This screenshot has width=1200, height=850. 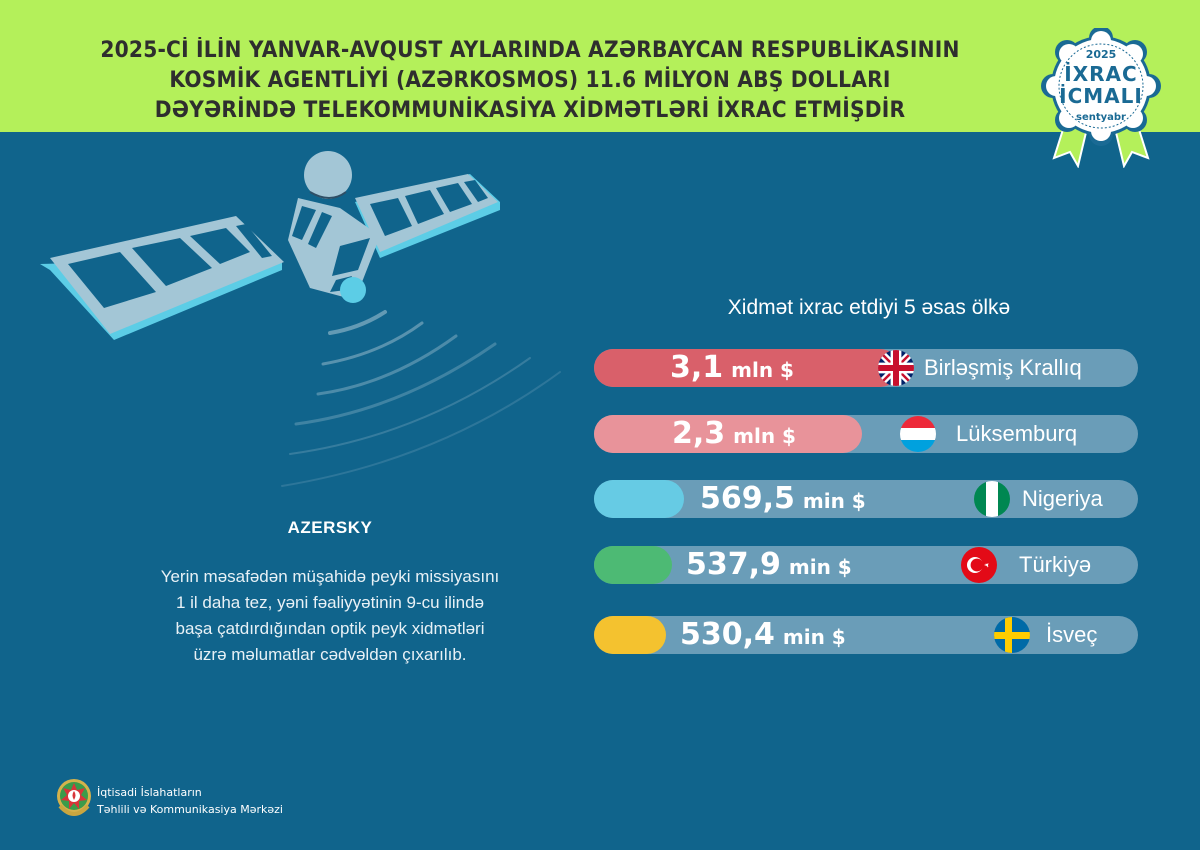 I want to click on uk-flag-icon, so click(x=896, y=368).